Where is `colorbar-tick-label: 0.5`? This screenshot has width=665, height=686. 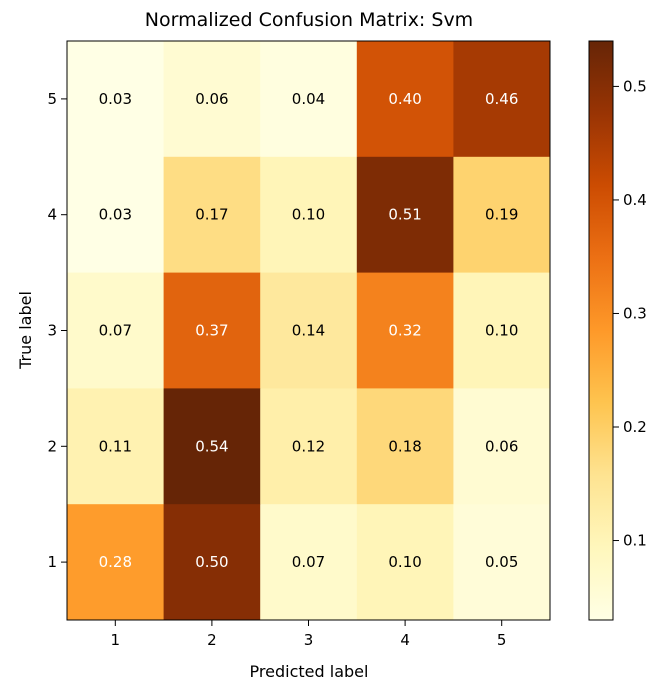
colorbar-tick-label: 0.5 is located at coordinates (635, 86).